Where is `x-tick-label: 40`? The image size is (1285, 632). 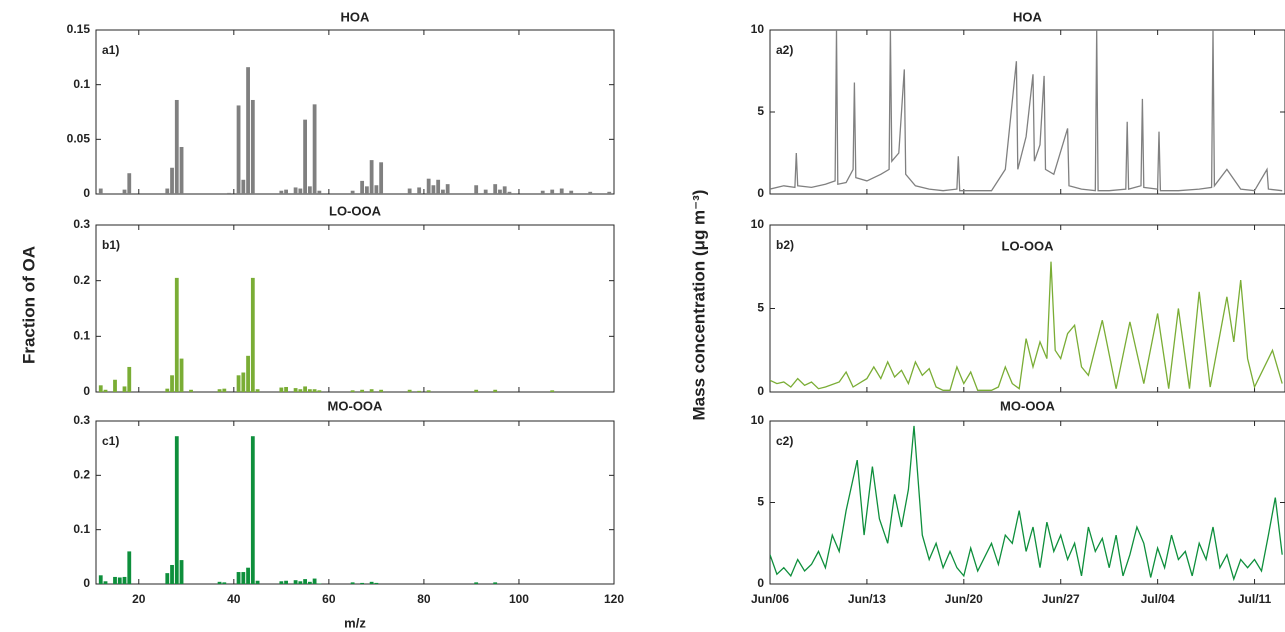
x-tick-label: 40 is located at coordinates (234, 599).